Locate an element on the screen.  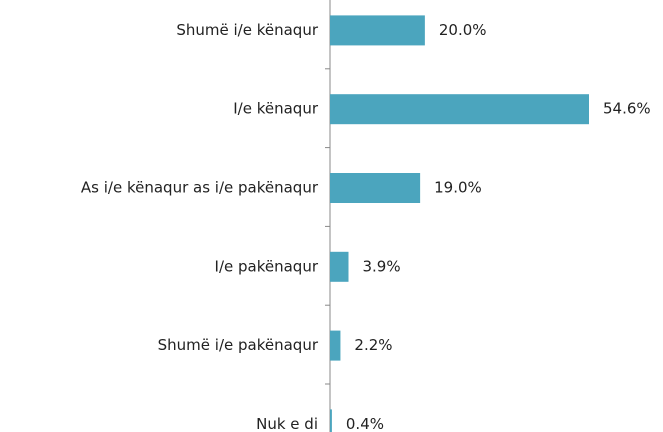
value-label: 0.4% is located at coordinates (365, 423).